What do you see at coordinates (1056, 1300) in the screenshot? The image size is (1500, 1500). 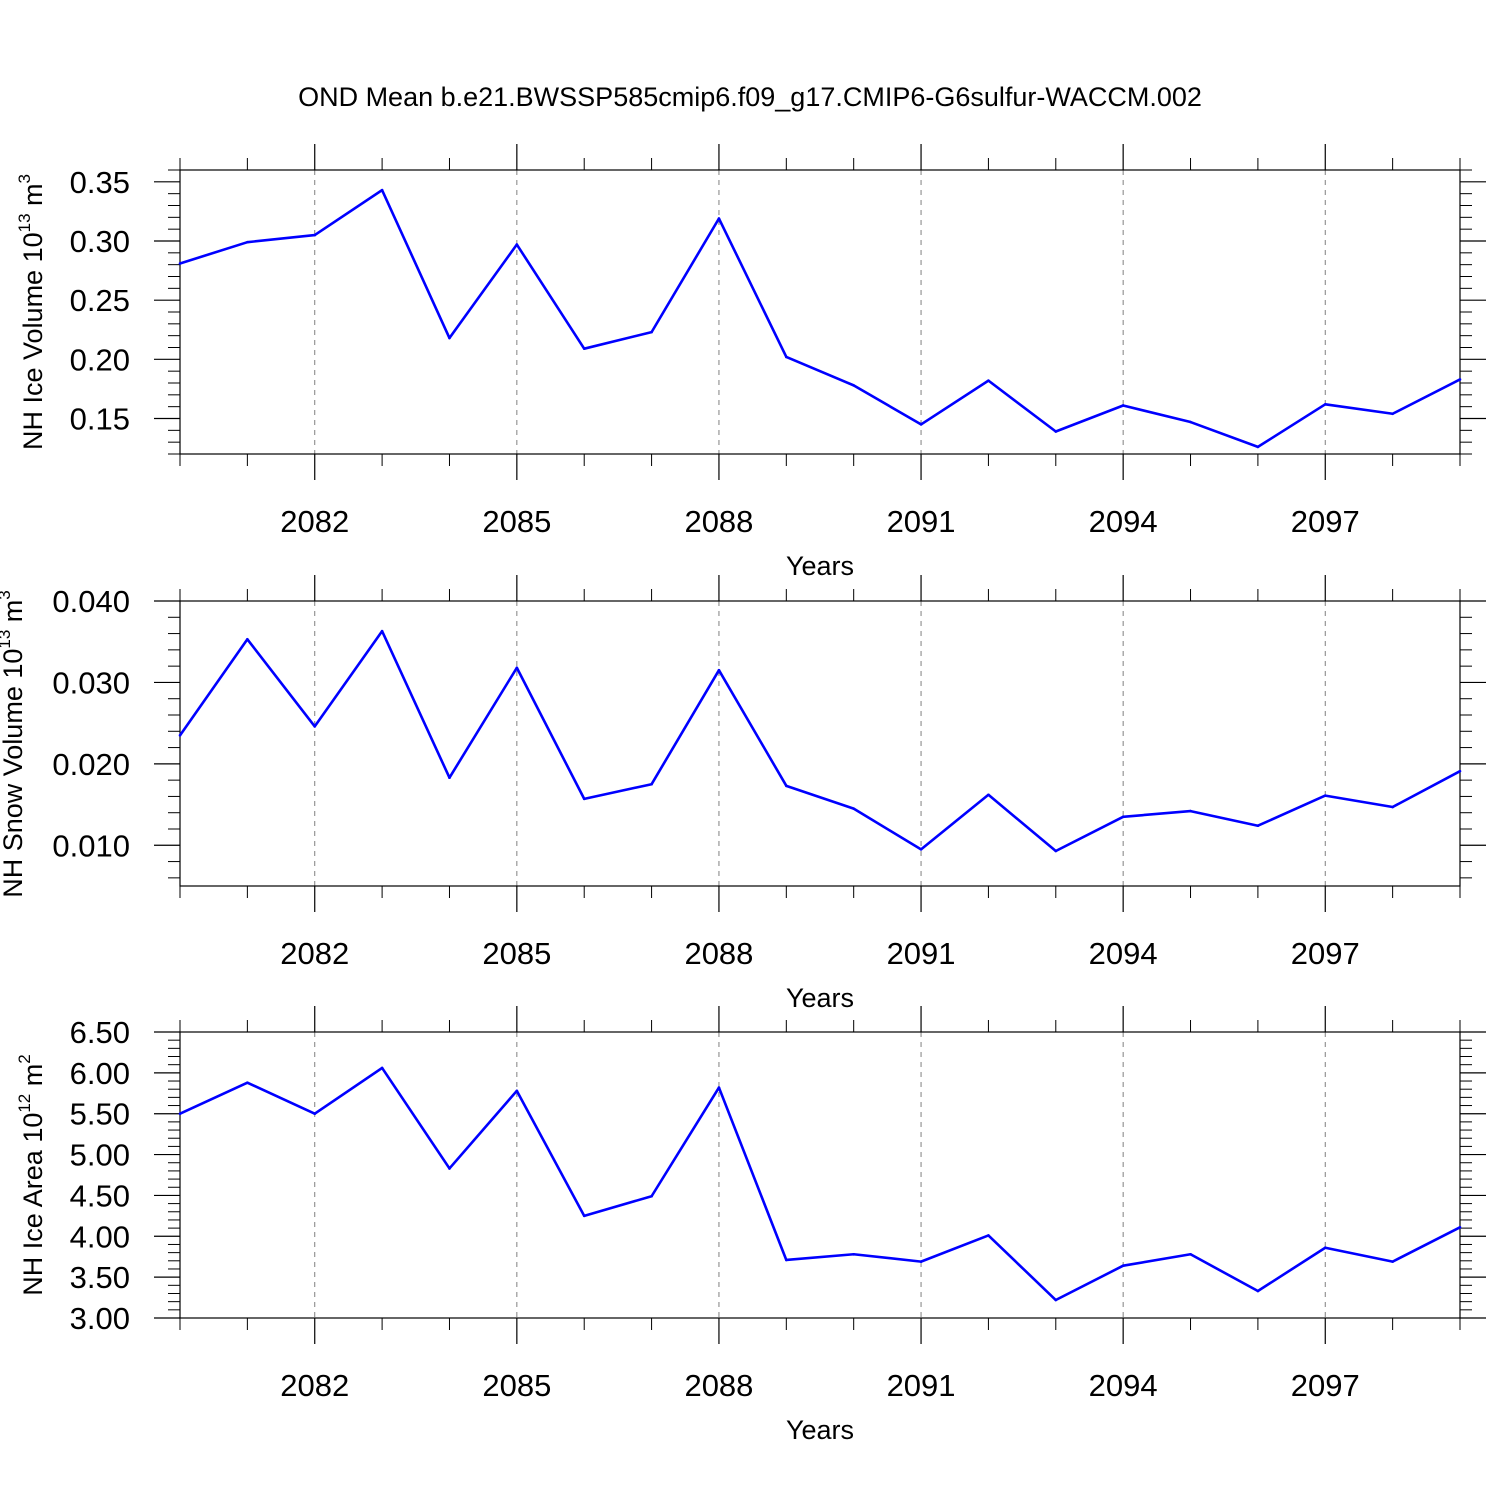 I see `data-point-2093` at bounding box center [1056, 1300].